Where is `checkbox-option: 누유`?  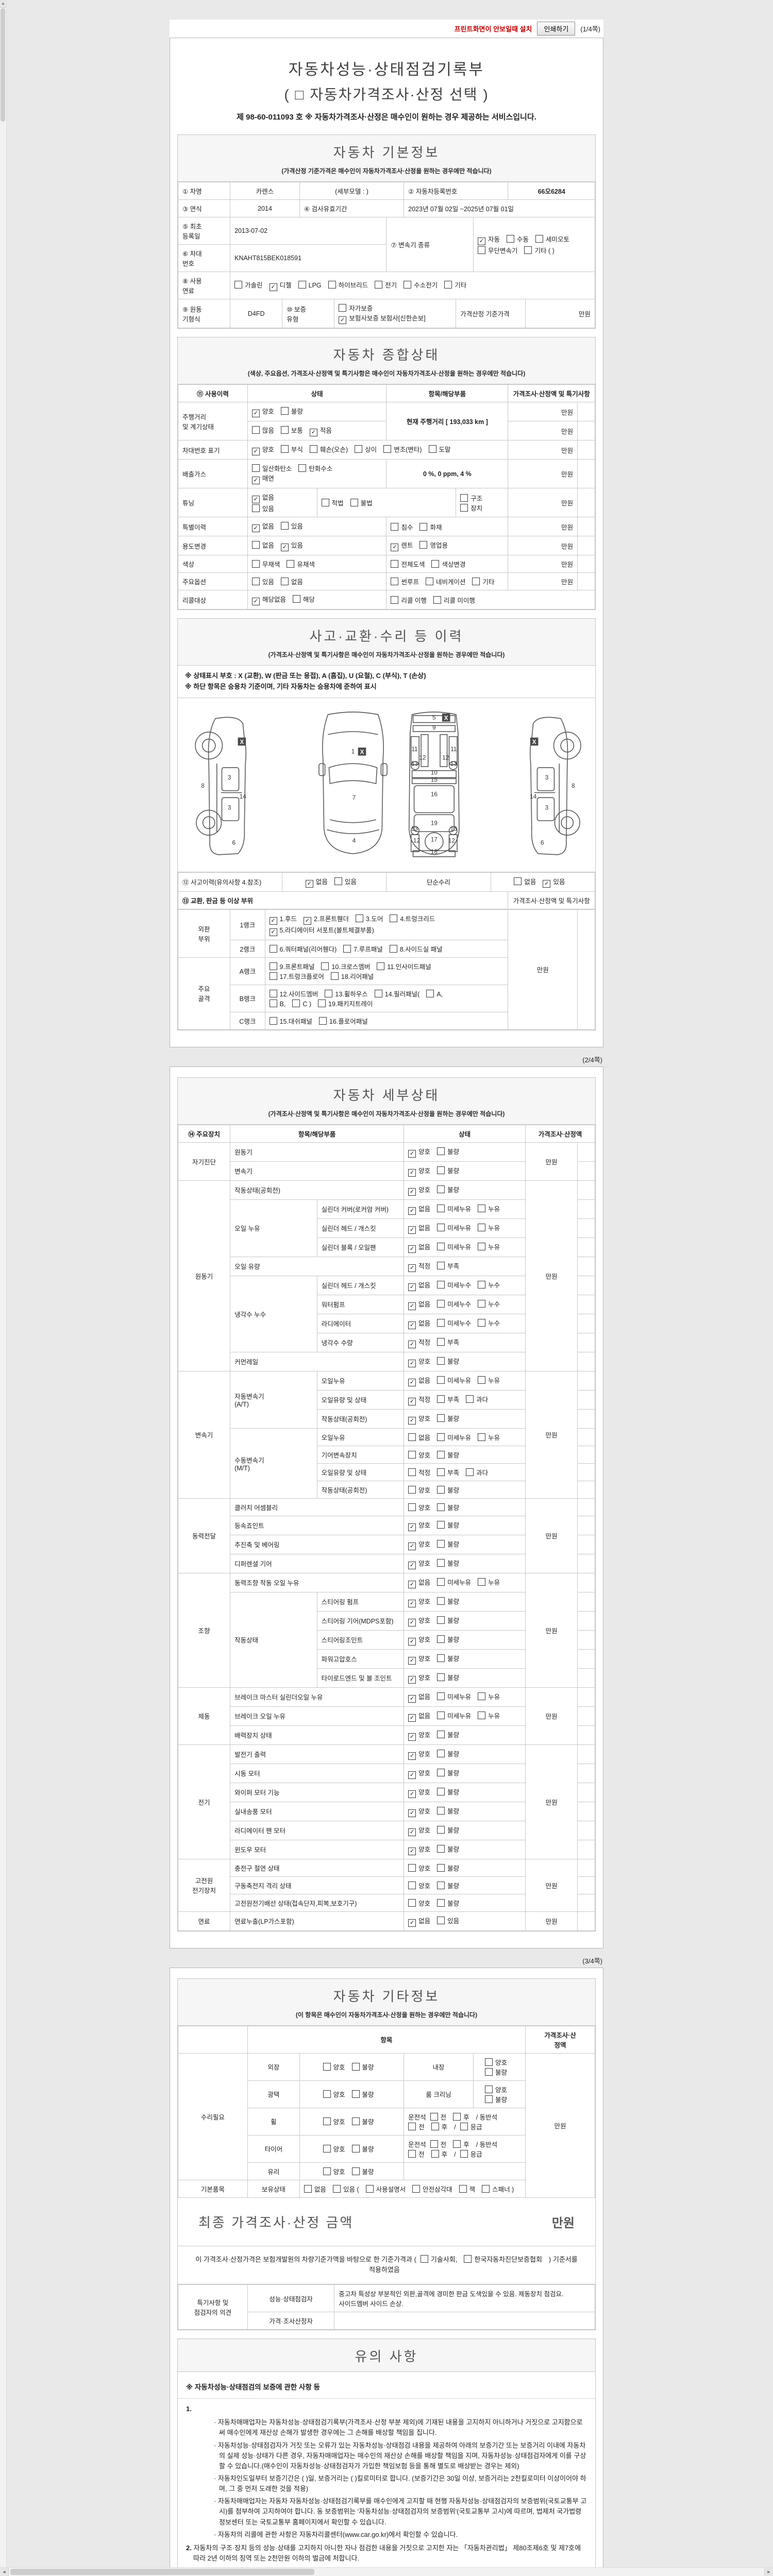
checkbox-option: 누유 is located at coordinates (489, 1246).